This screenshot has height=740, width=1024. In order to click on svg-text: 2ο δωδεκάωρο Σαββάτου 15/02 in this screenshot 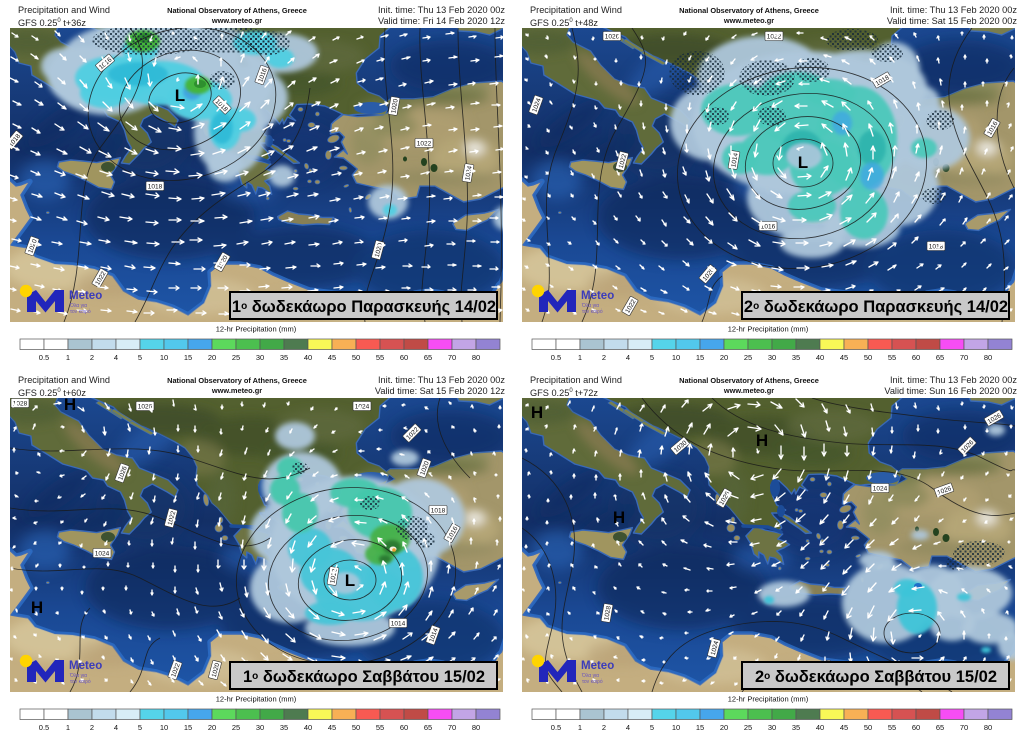, I will do `click(876, 677)`.